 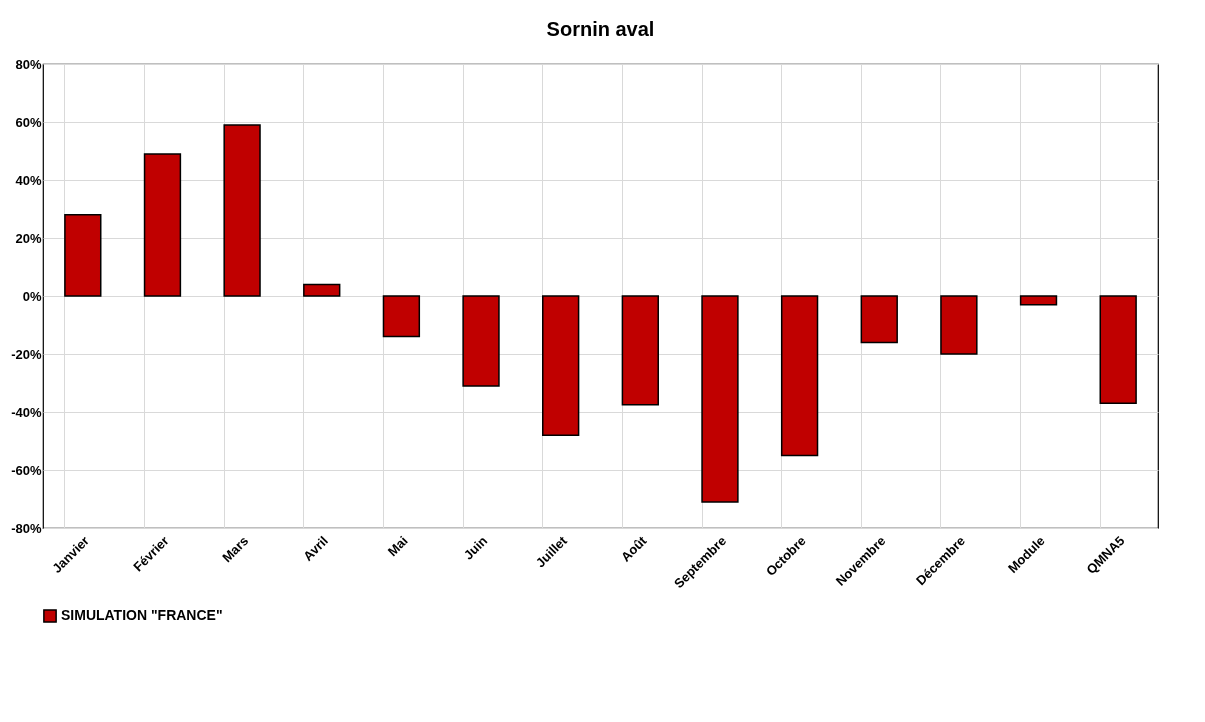 I want to click on chart-title: Sornin aval, so click(x=600, y=29).